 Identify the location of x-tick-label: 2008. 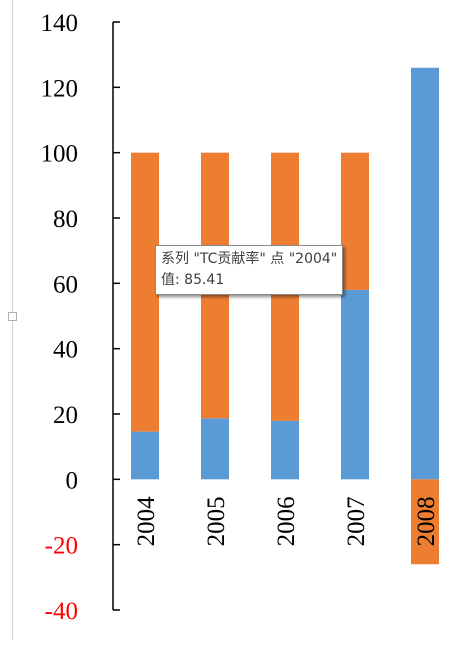
(426, 521).